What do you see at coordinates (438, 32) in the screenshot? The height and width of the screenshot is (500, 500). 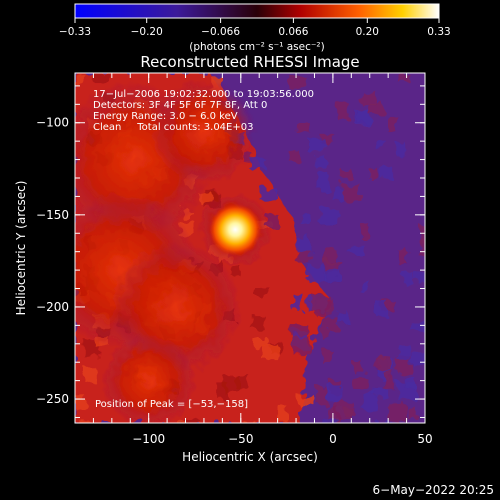 I see `colorbar-tick-label: 0.33` at bounding box center [438, 32].